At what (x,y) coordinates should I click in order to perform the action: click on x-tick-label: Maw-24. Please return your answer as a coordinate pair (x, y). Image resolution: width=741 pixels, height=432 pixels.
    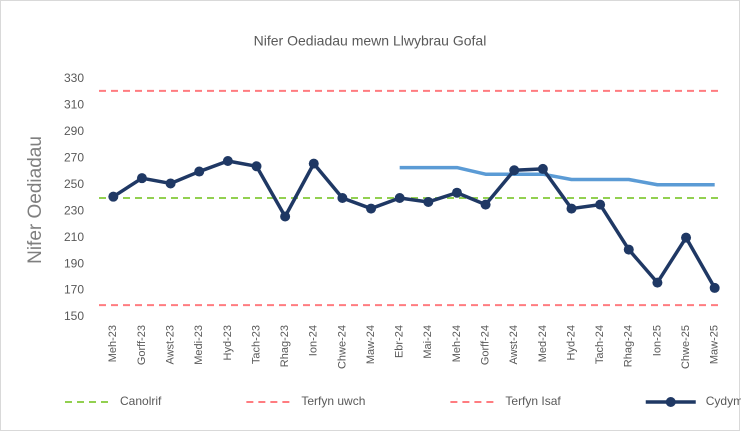
    Looking at the image, I should click on (371, 344).